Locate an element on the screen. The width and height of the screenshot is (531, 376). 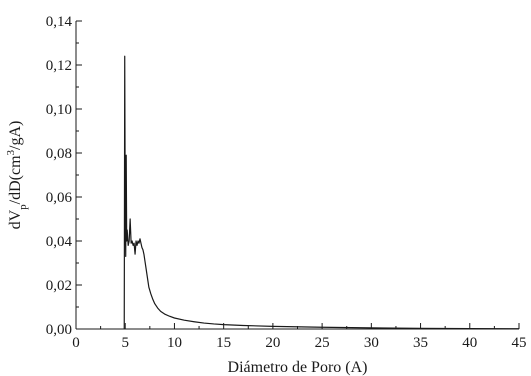
y-axis-label-part: dV is located at coordinates (15, 219).